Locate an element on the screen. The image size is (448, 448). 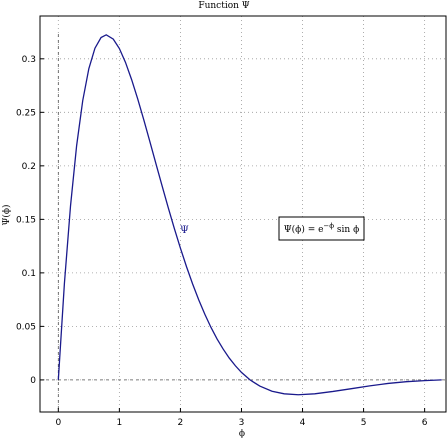
y-tick-label: 0.05 is located at coordinates (26, 327).